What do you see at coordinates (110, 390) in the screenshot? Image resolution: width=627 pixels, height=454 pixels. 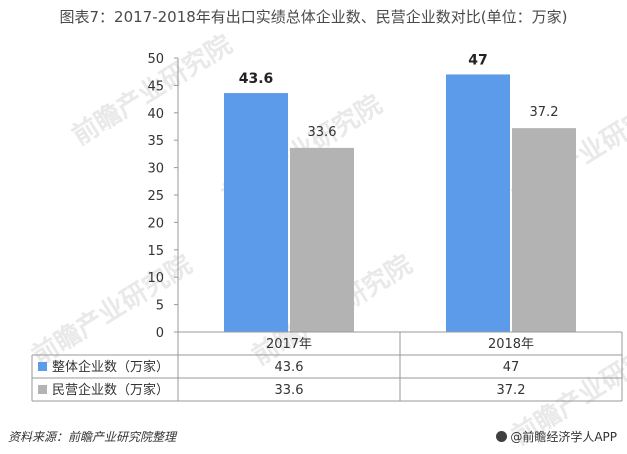 I see `legend-label: 民营企业数（万家）` at bounding box center [110, 390].